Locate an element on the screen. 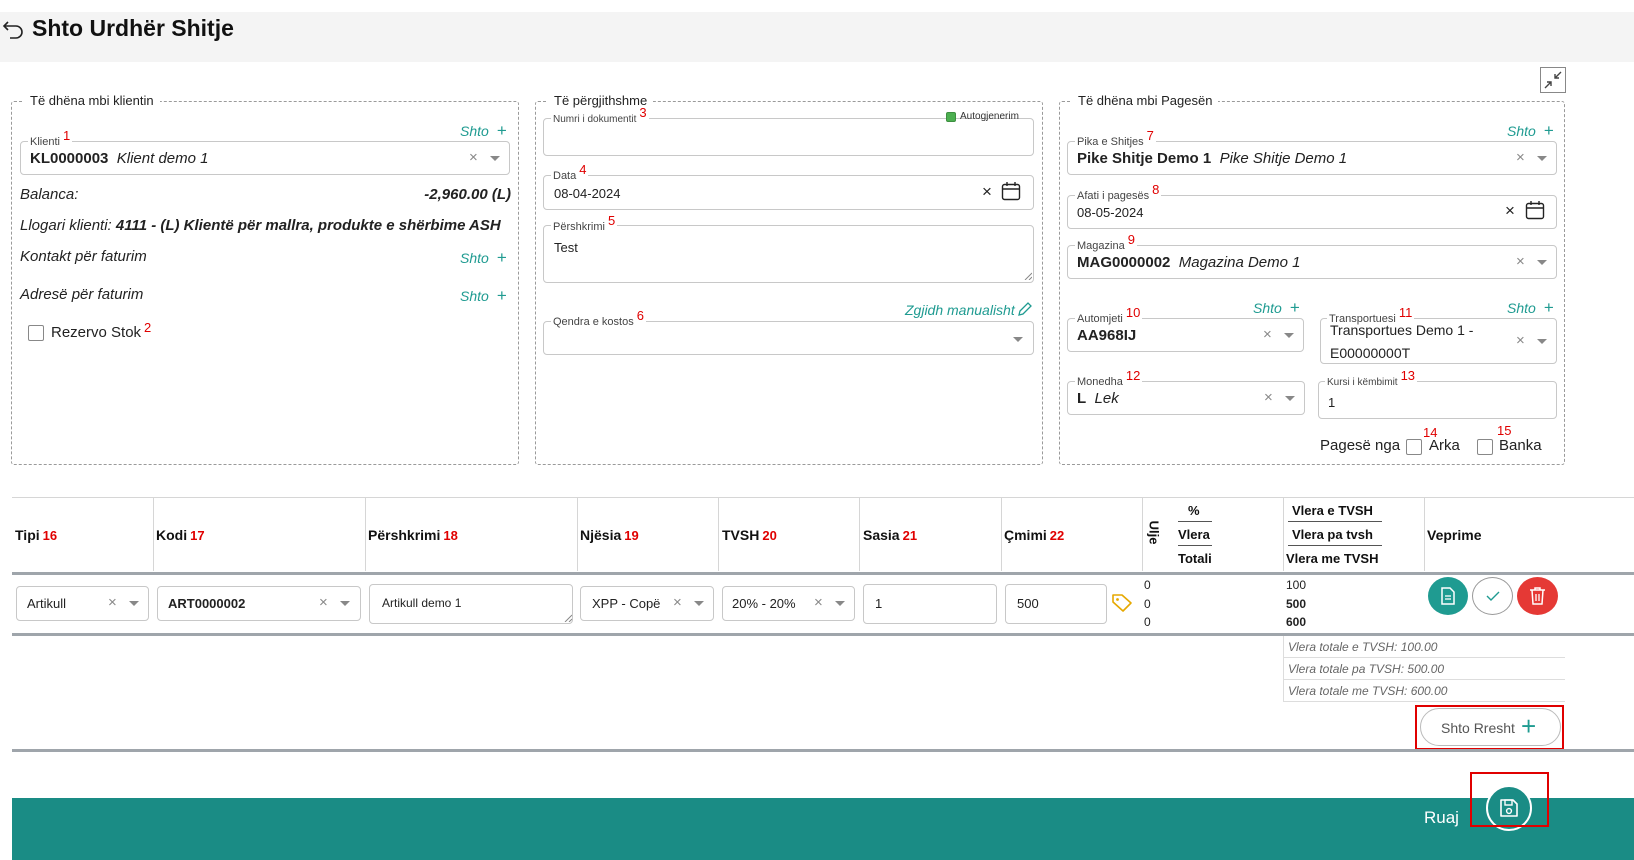 The image size is (1634, 860). row-confirm-button is located at coordinates (1492, 596).